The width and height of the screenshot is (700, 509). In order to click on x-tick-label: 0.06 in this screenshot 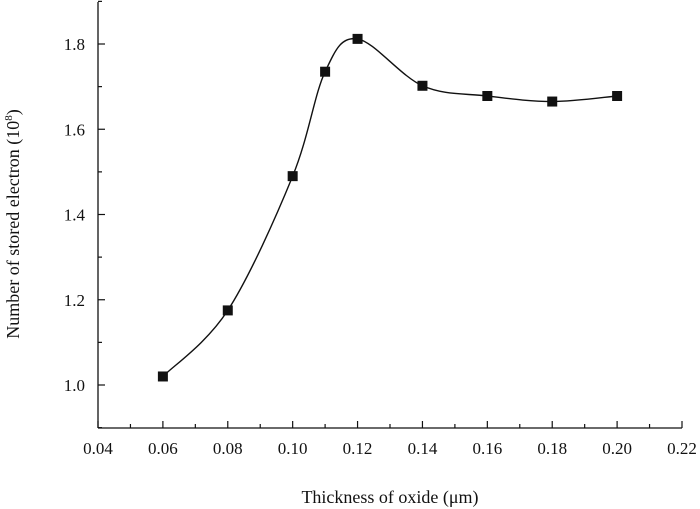, I will do `click(163, 448)`.